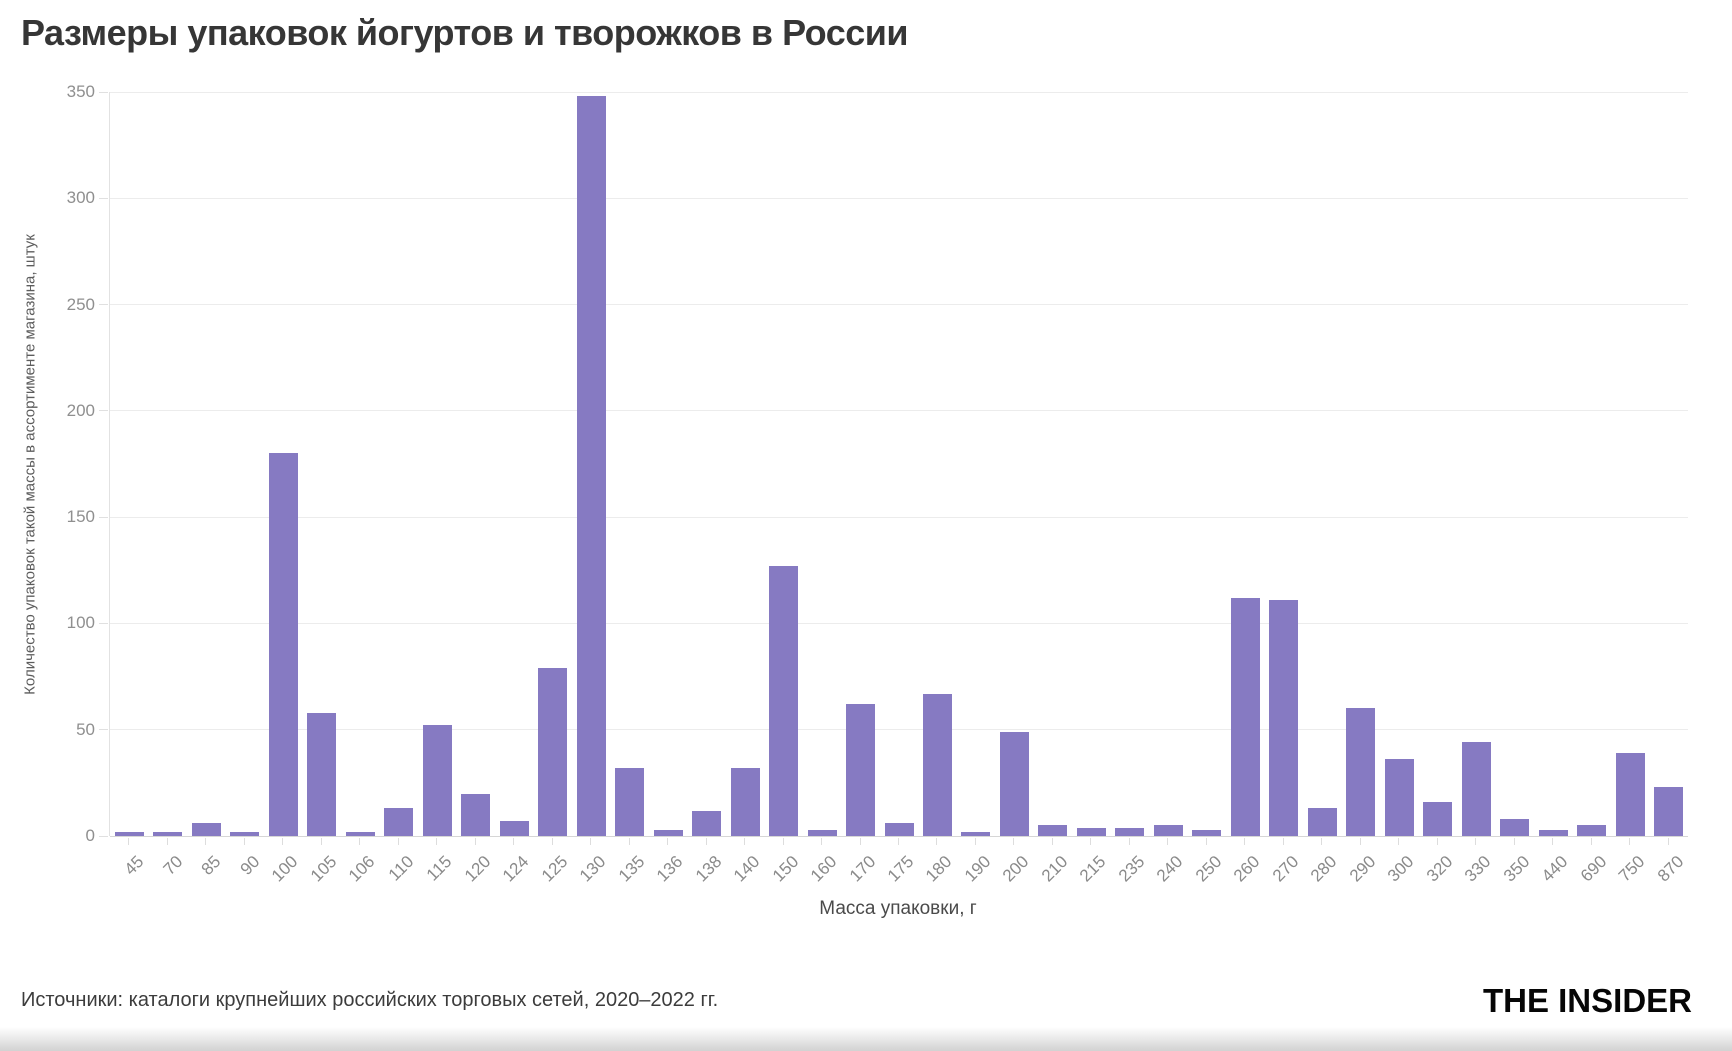 The width and height of the screenshot is (1732, 1051). What do you see at coordinates (900, 869) in the screenshot?
I see `x-tick-label: 175` at bounding box center [900, 869].